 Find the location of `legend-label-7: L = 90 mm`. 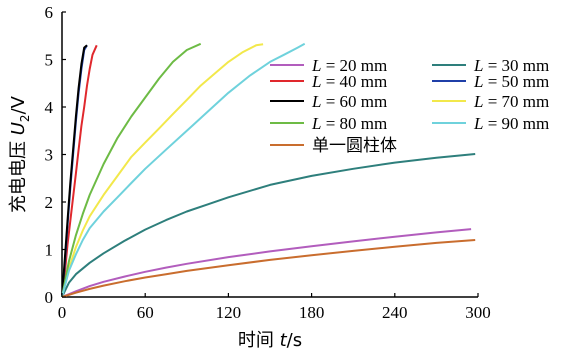

legend-label-7: L = 90 mm is located at coordinates (511, 123).